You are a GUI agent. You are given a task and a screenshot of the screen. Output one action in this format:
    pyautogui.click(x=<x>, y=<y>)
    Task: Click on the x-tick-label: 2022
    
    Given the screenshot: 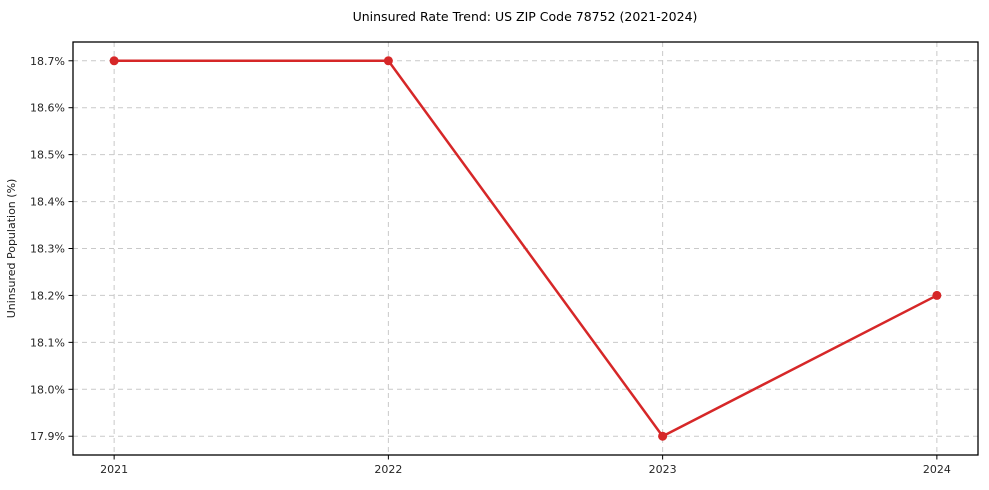 What is the action you would take?
    pyautogui.click(x=388, y=469)
    